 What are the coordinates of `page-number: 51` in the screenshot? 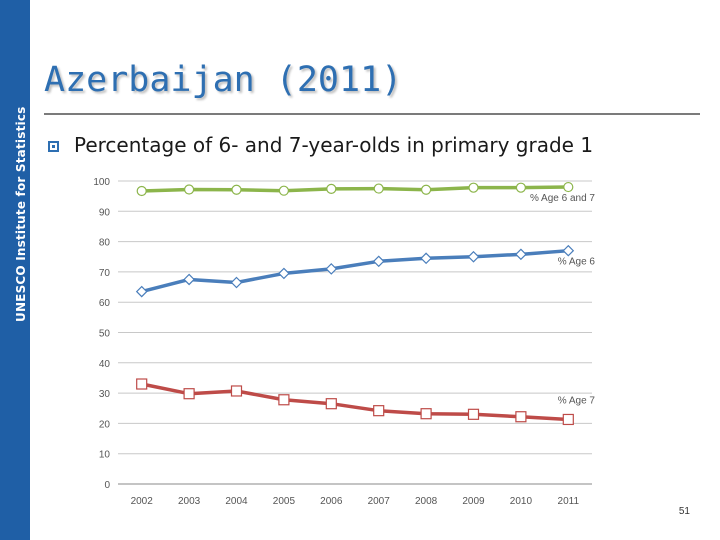 It's located at (684, 511).